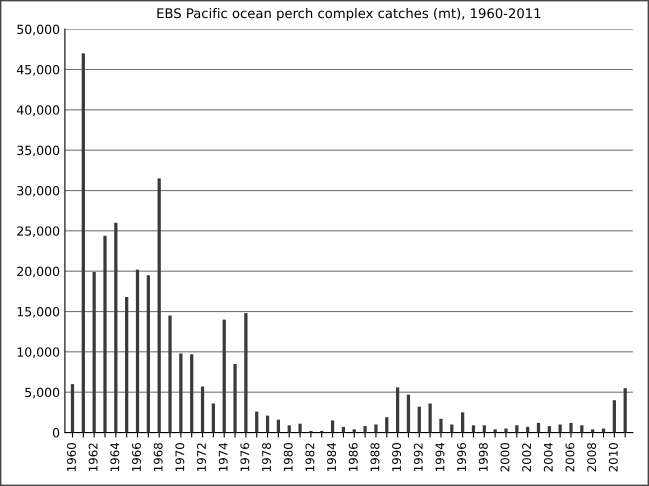  I want to click on y-tick-label: 25,000, so click(38, 232).